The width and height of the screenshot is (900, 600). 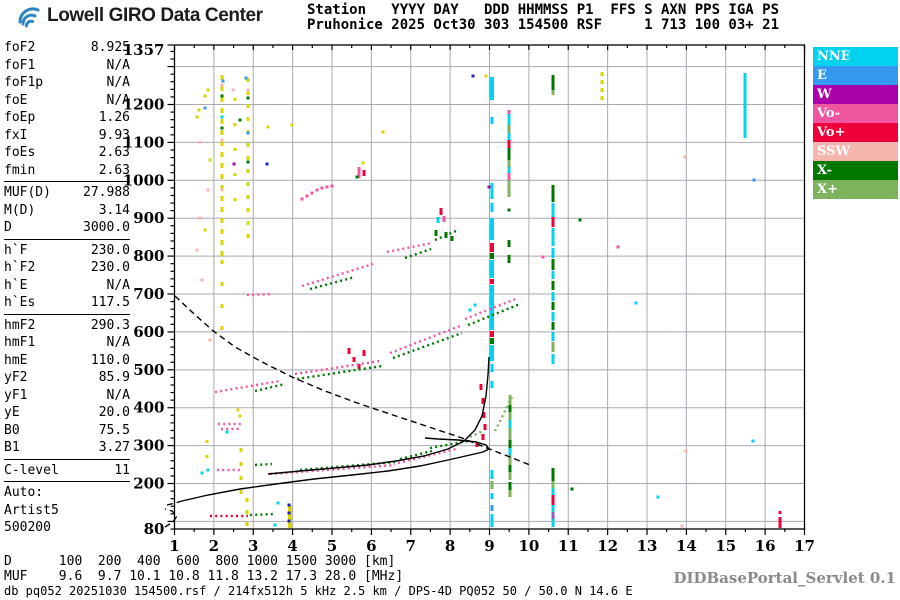 I want to click on param-row: Auto:, so click(x=67, y=493).